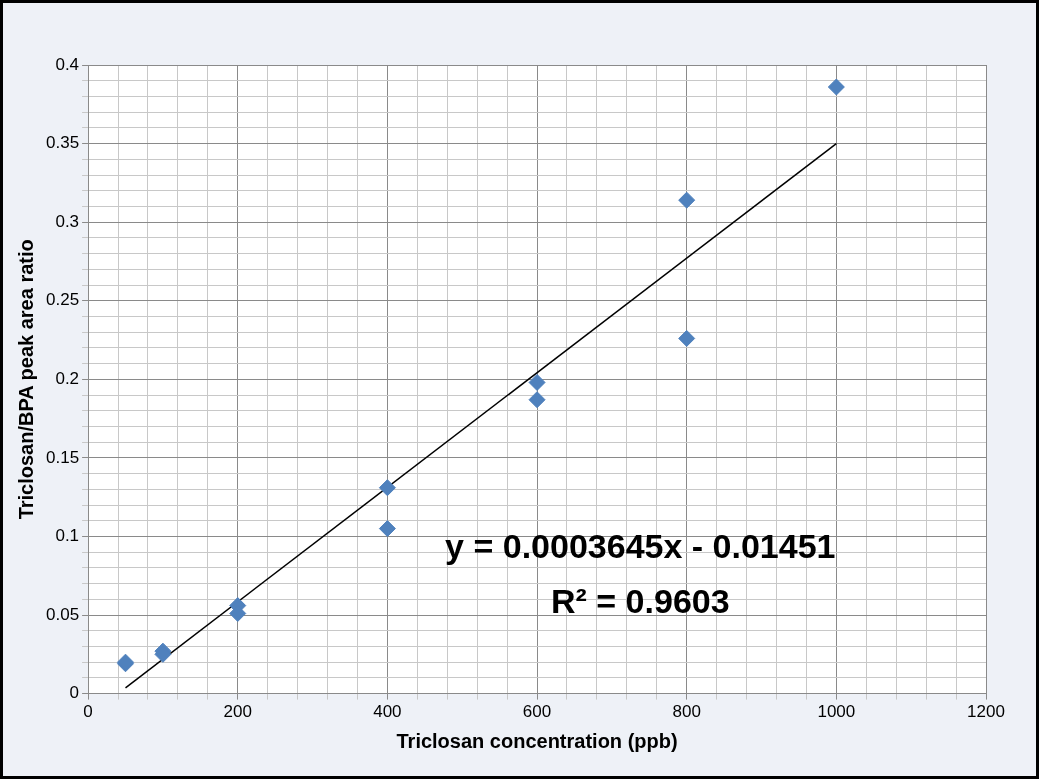 The height and width of the screenshot is (779, 1039). I want to click on y-tick-label: 0.2, so click(67, 378).